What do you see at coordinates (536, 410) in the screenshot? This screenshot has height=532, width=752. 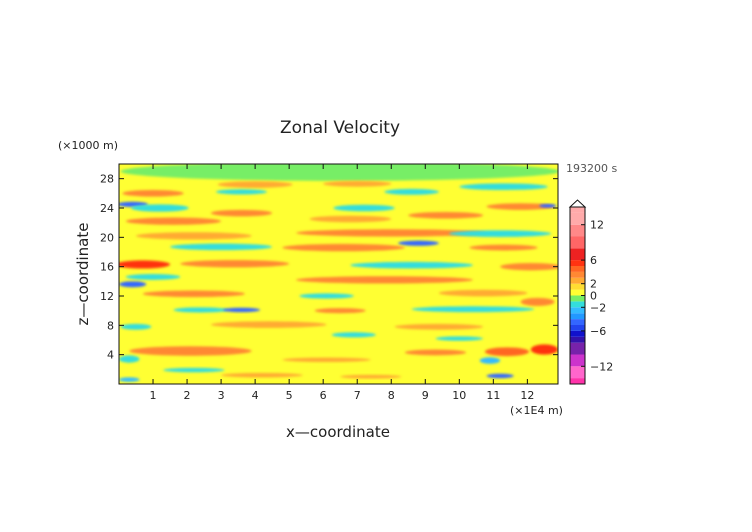 I see `x-axis-unit: (×1E4 m)` at bounding box center [536, 410].